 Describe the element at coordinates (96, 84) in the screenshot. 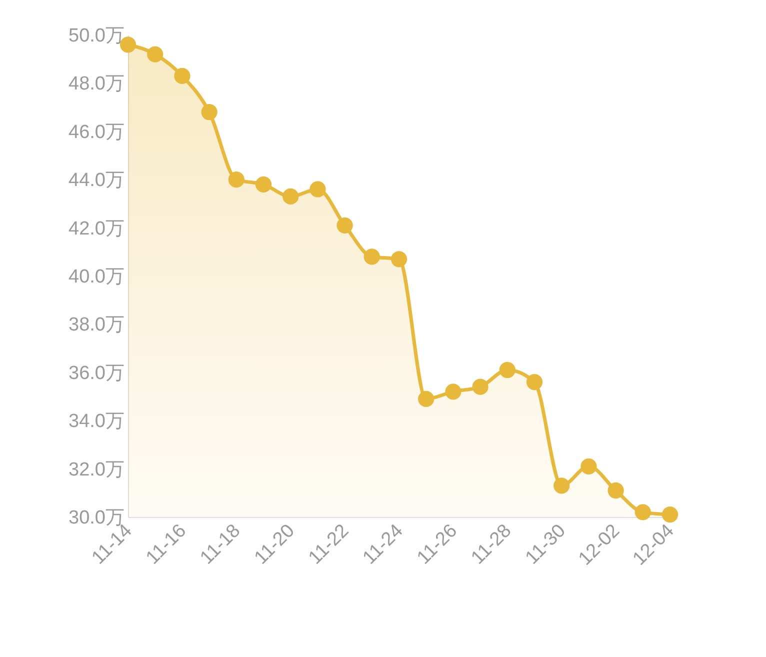

I see `y-tick-label: 48.0万` at that location.